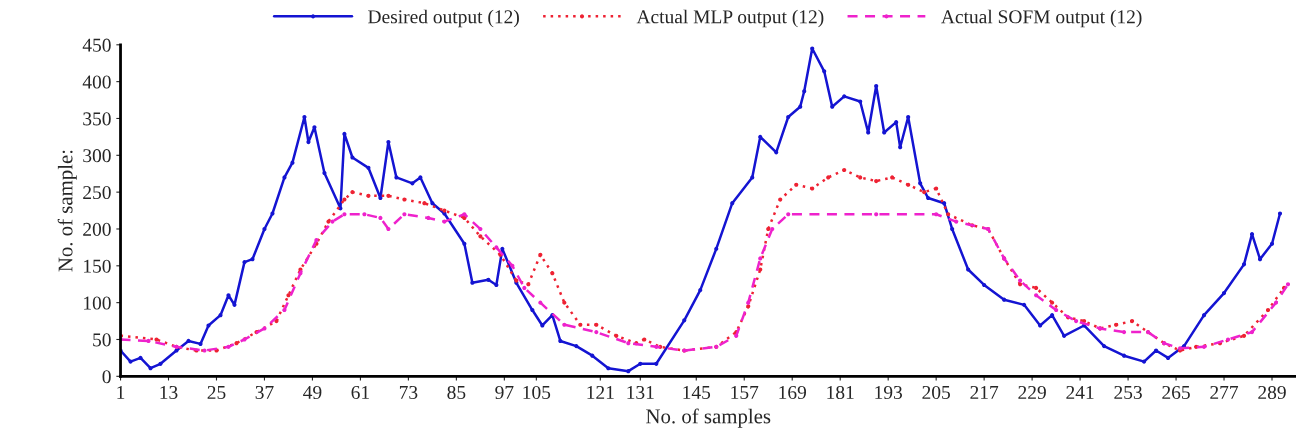 This screenshot has width=1296, height=448. Describe the element at coordinates (600, 392) in the screenshot. I see `x-tick-label: 121` at that location.